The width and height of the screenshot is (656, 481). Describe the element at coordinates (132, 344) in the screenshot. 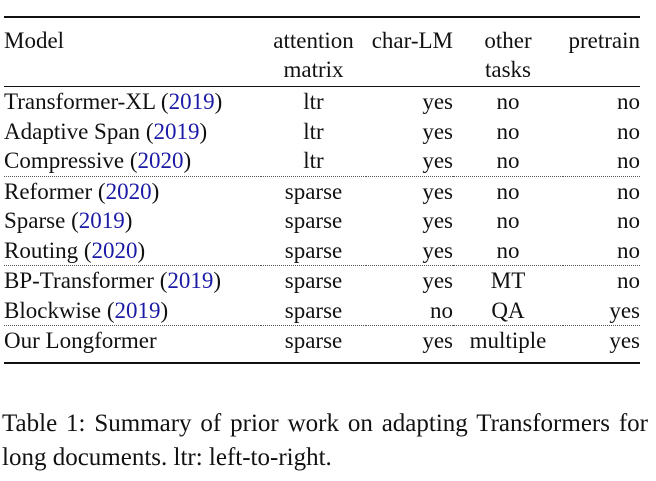

I see `cell-model: Our Longformer` at that location.